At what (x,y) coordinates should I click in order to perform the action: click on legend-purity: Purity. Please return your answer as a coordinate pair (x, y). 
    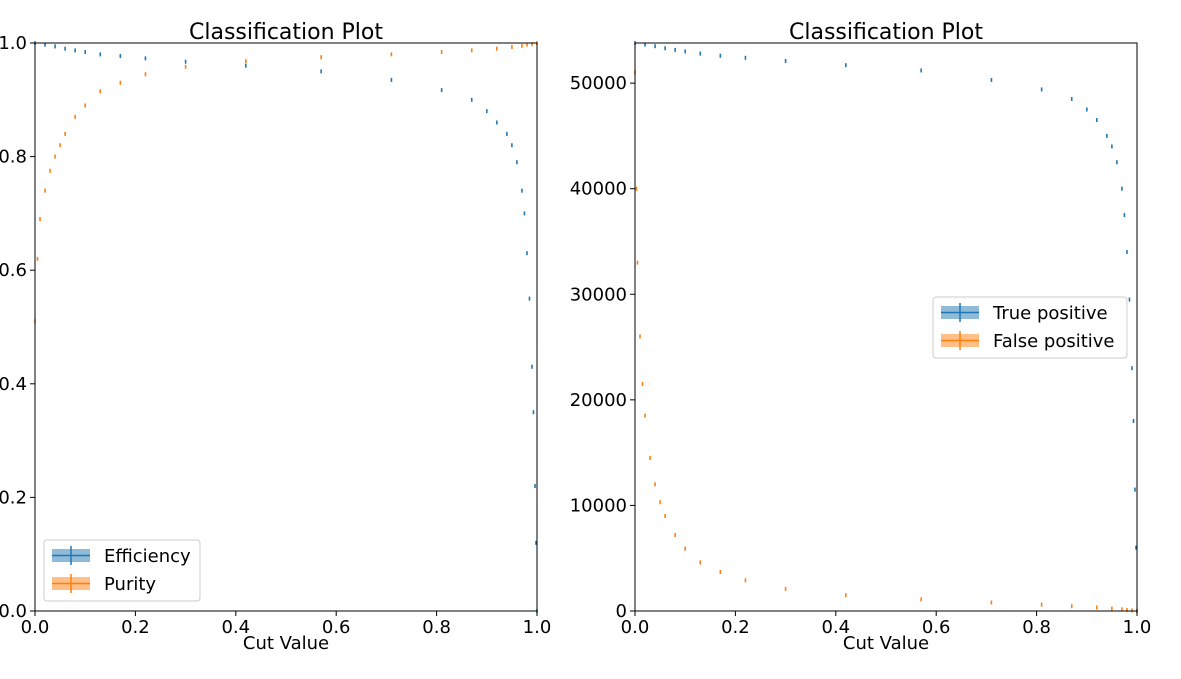
    Looking at the image, I should click on (104, 584).